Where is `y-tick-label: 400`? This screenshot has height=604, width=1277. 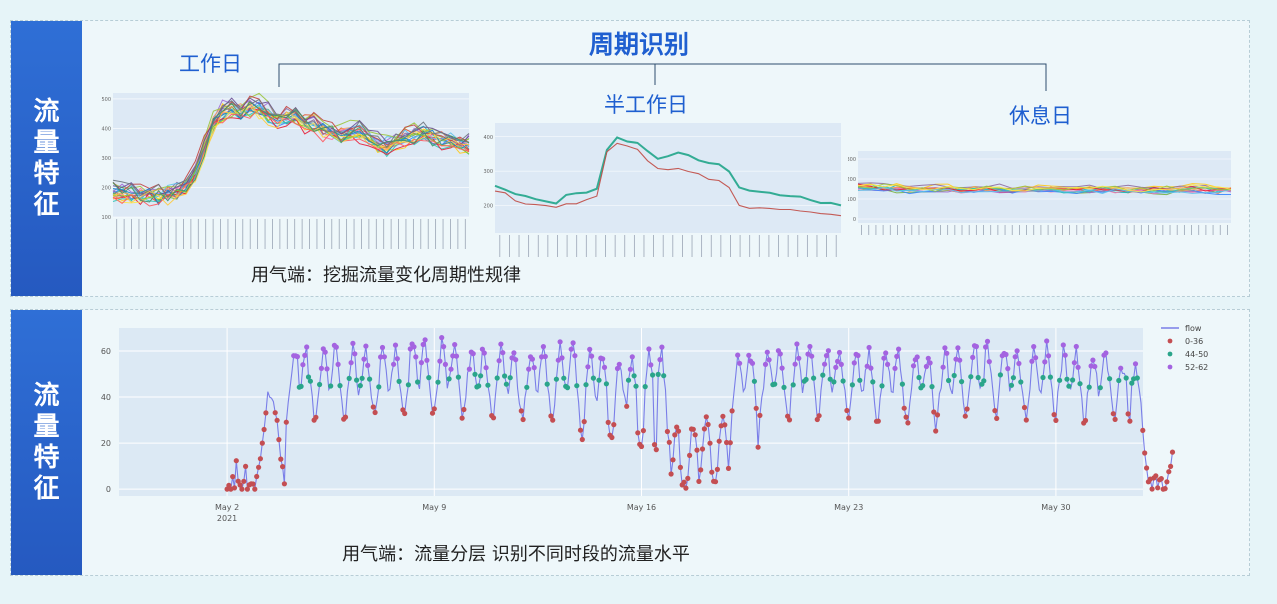
y-tick-label: 400 is located at coordinates (488, 138).